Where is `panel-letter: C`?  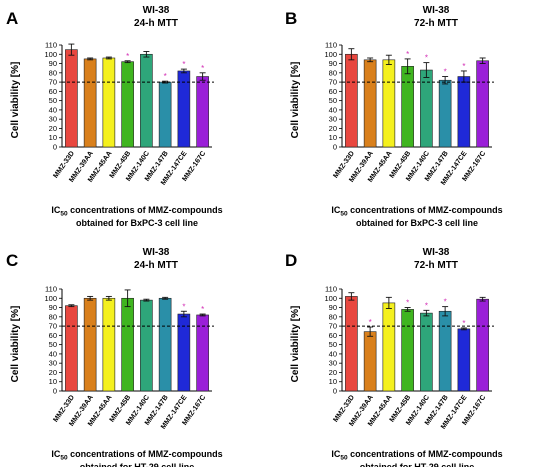 panel-letter: C is located at coordinates (12, 260).